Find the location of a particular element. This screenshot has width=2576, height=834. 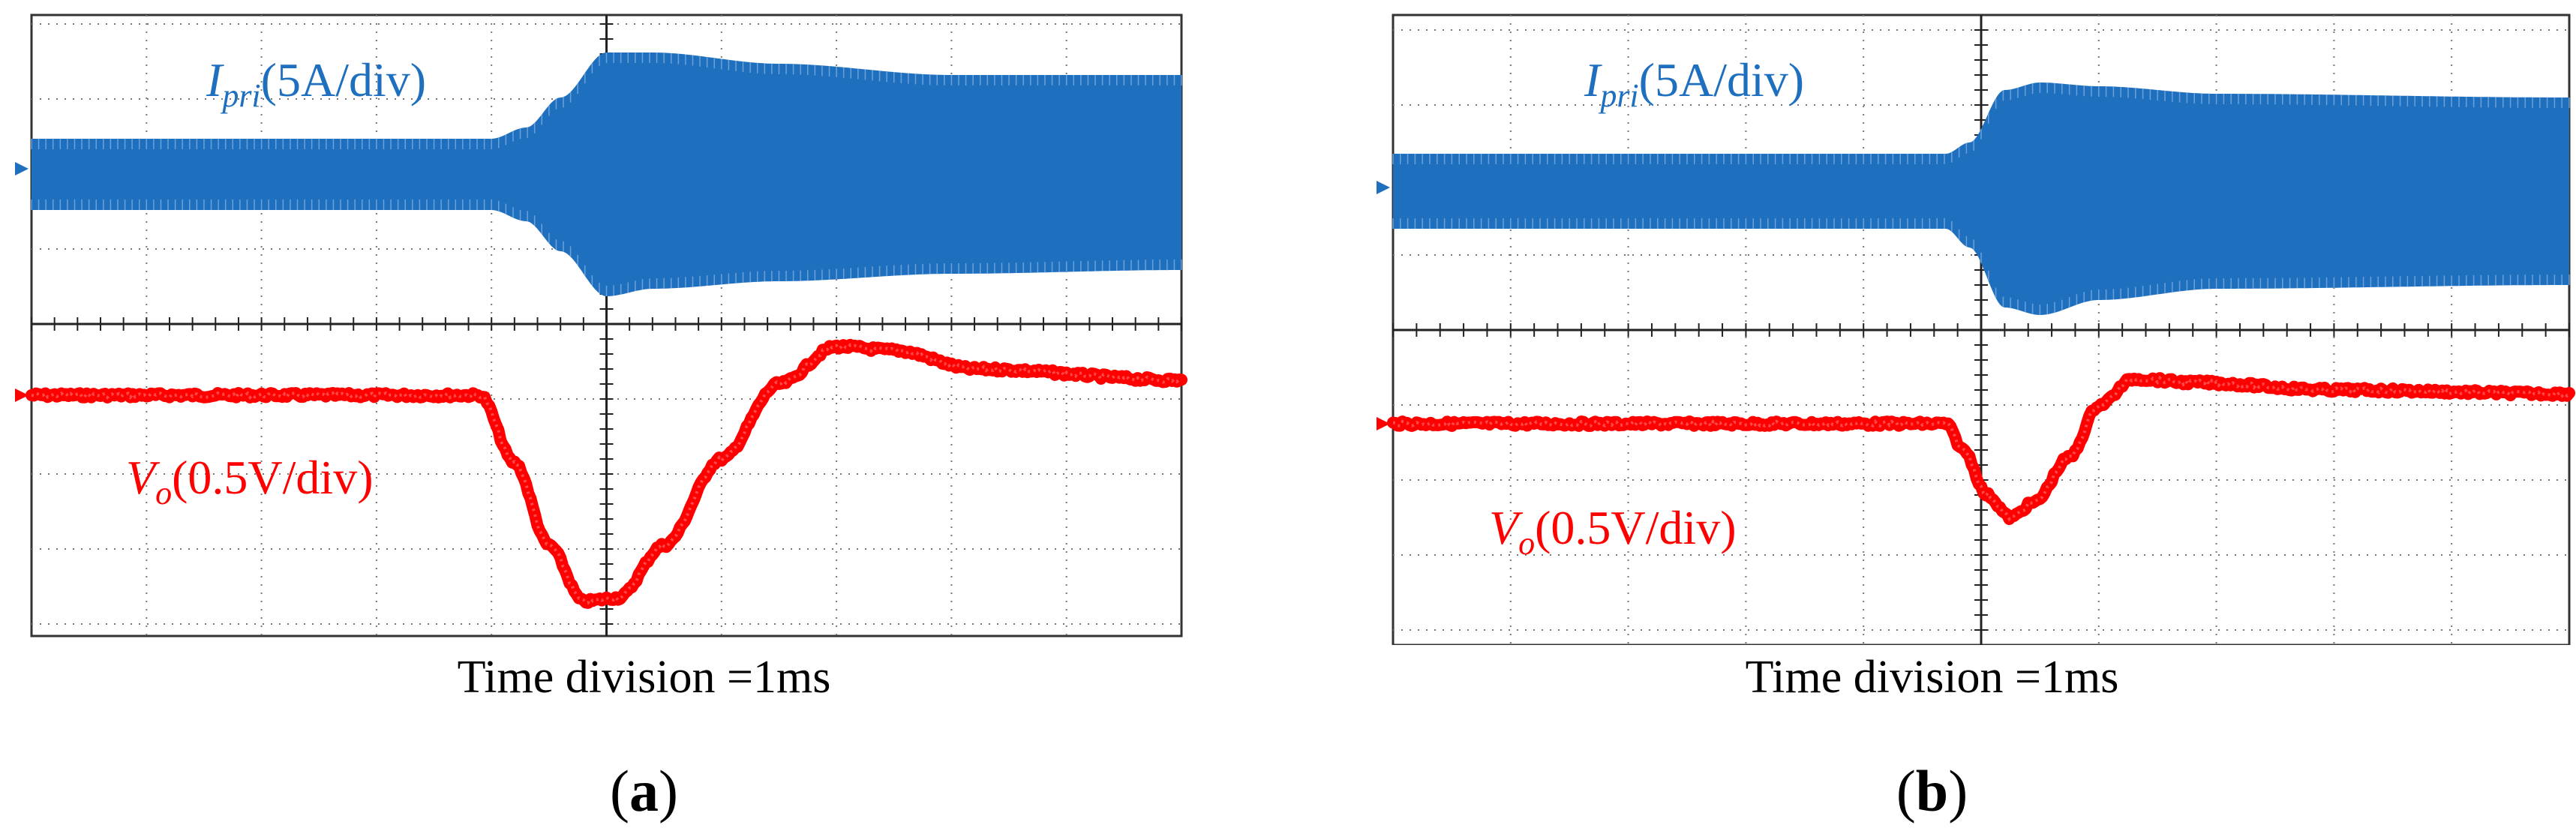

panel-label-letter: a is located at coordinates (644, 791).